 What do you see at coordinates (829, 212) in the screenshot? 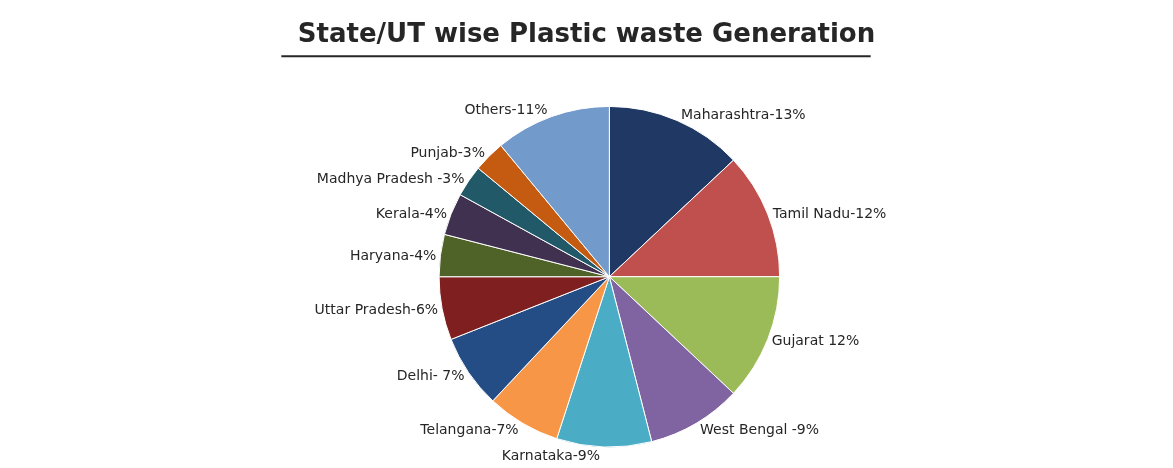
I see `slice-label: Tamil Nadu-12%` at bounding box center [829, 212].